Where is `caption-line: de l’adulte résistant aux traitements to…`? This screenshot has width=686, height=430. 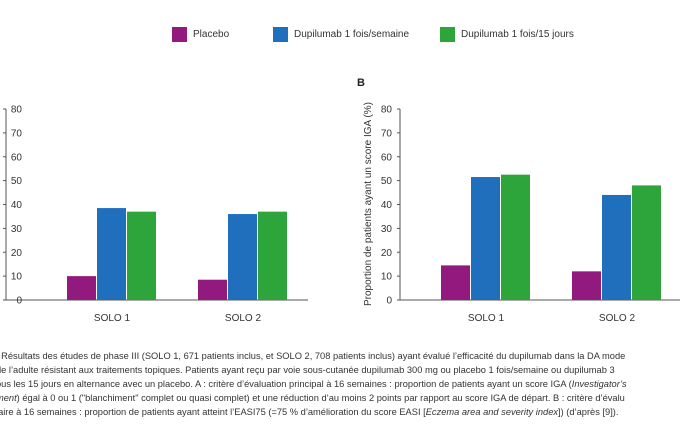
caption-line: de l’adulte résistant aux traitements to… is located at coordinates (307, 370).